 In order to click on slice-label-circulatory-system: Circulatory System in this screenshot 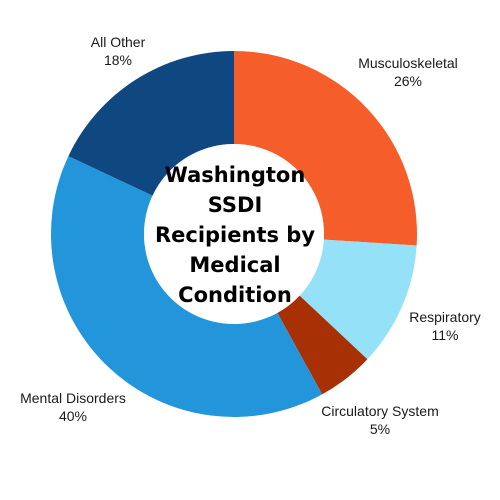, I will do `click(379, 411)`.